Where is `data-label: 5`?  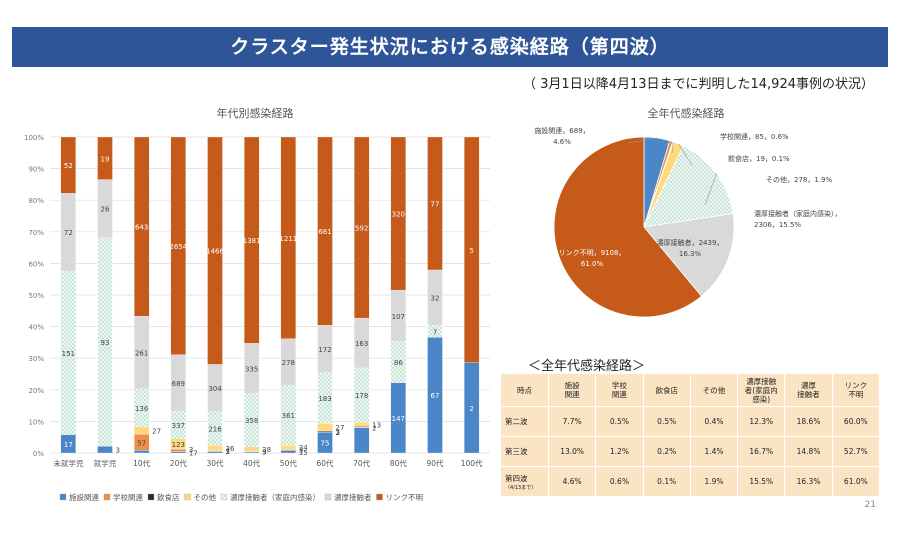 data-label: 5 is located at coordinates (471, 251).